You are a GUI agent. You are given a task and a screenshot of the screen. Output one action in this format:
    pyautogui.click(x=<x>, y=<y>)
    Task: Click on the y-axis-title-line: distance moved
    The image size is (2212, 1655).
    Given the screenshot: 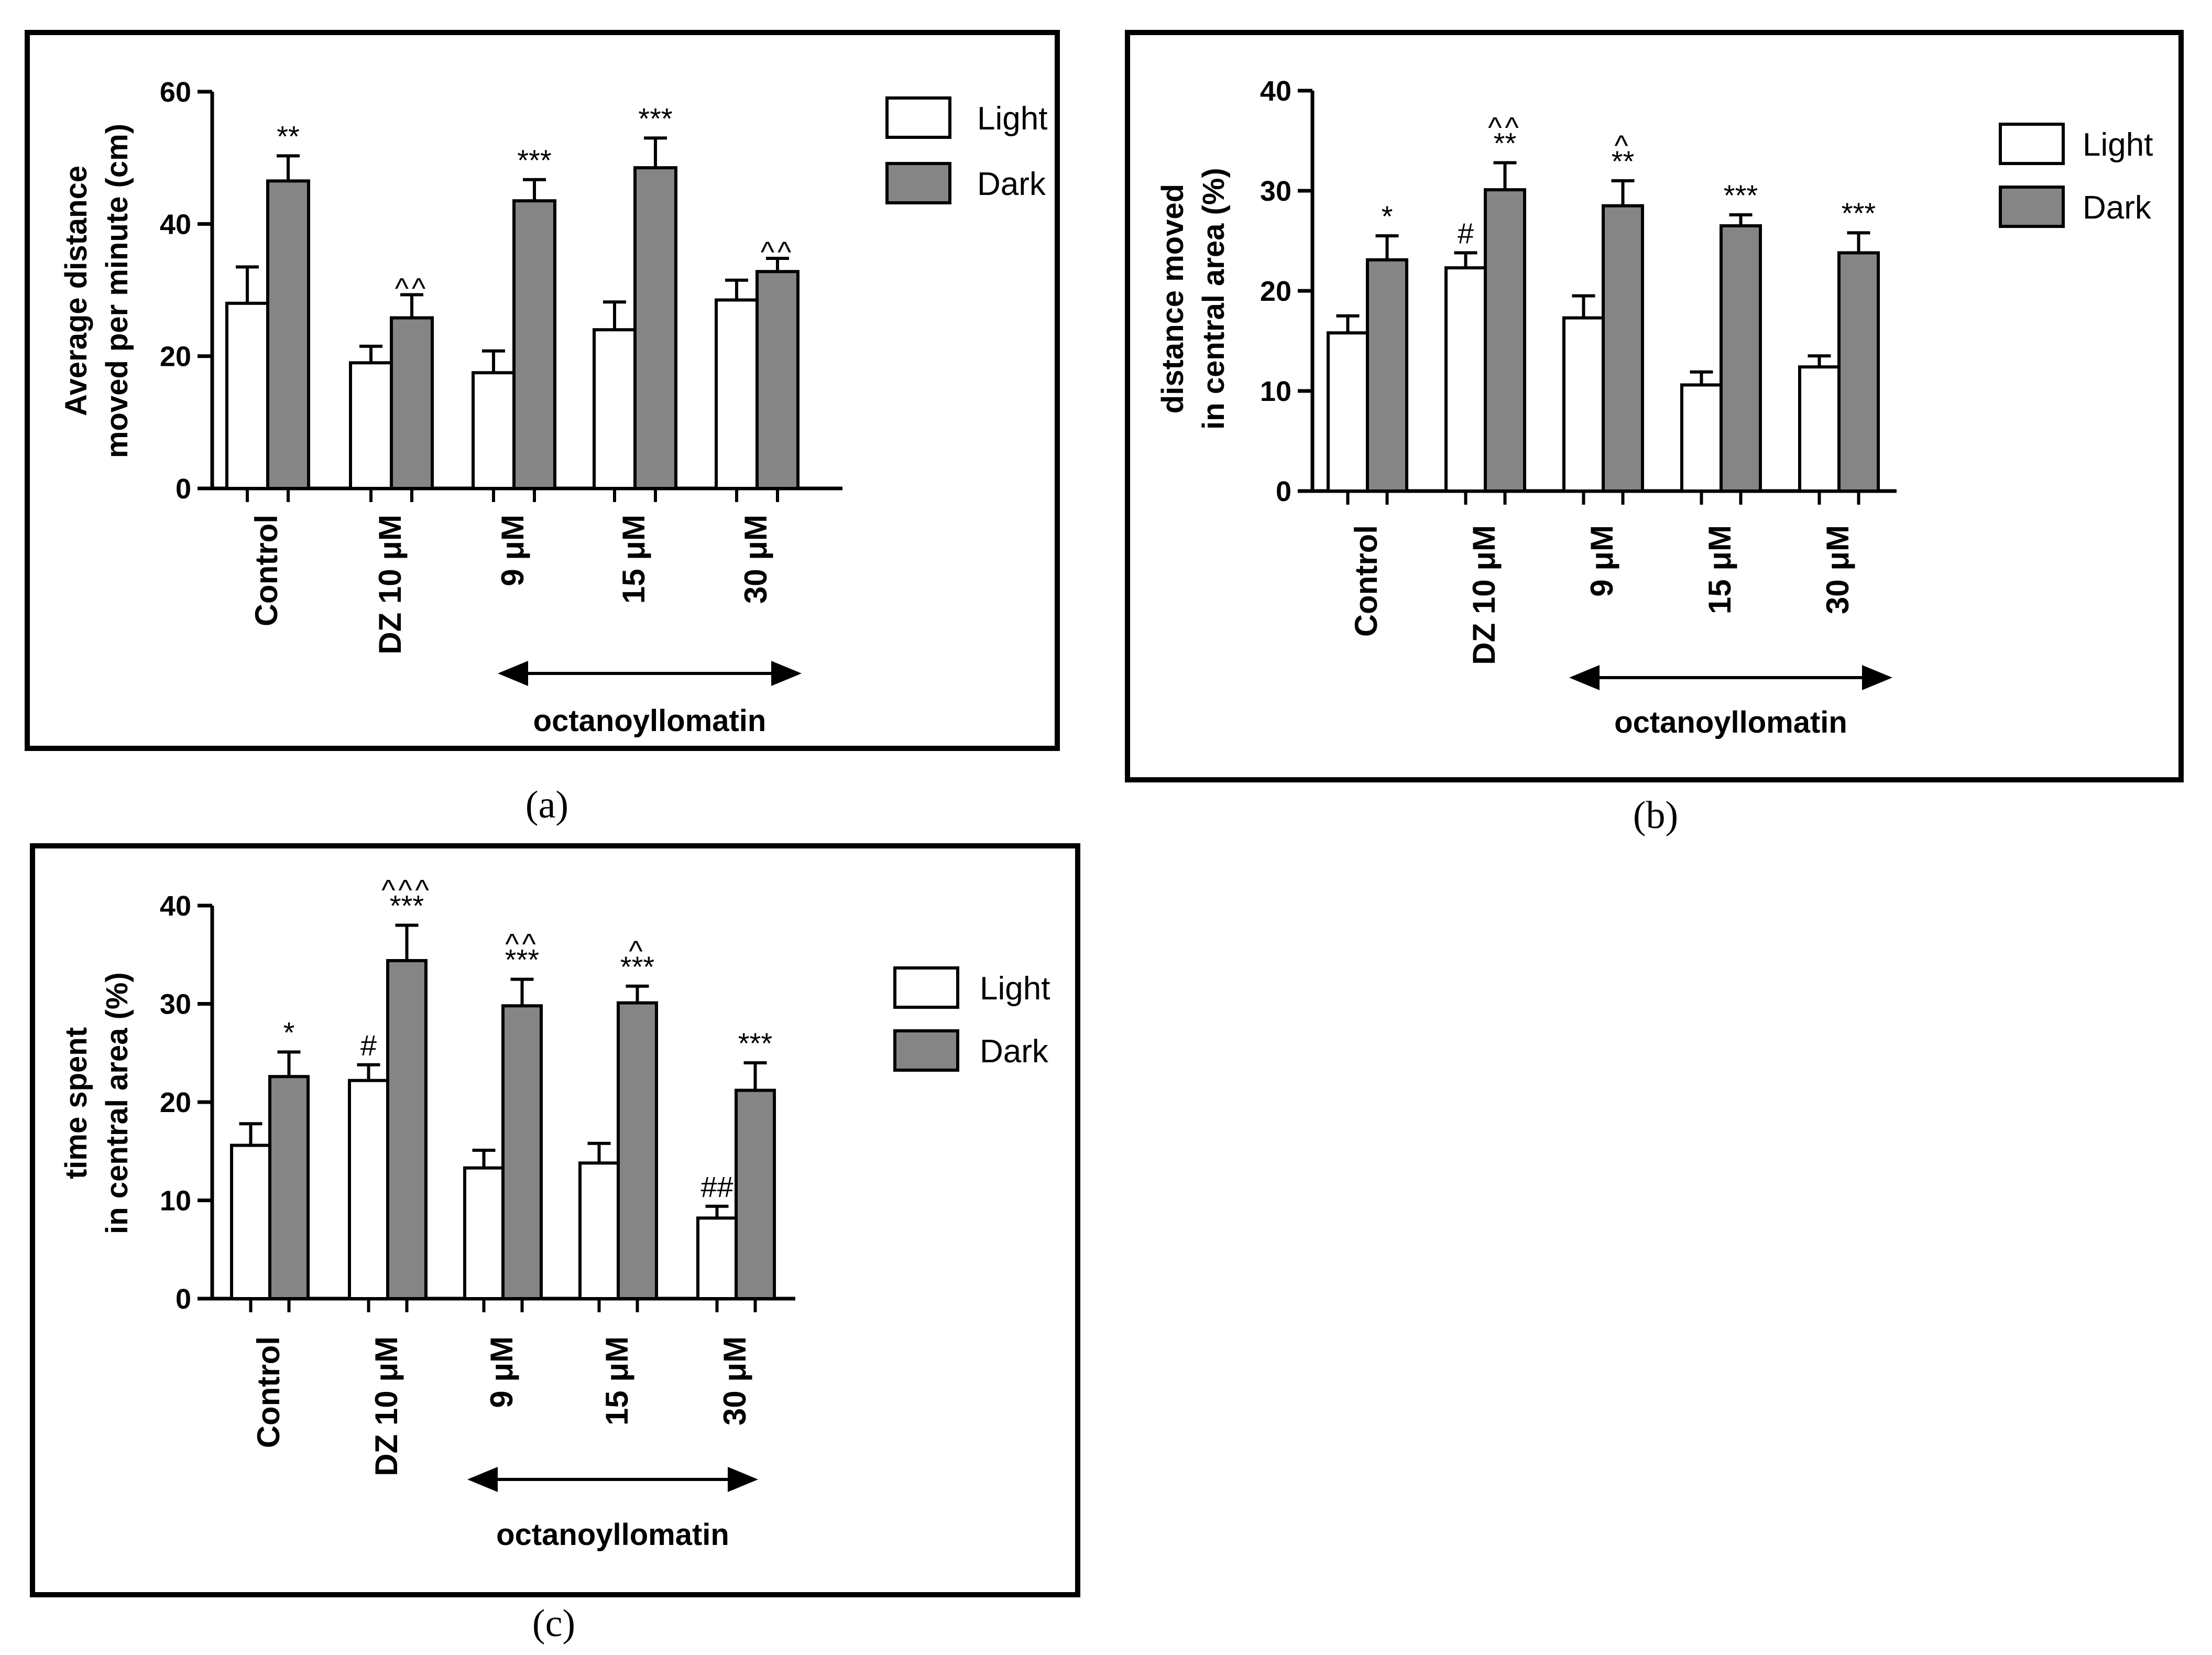 What is the action you would take?
    pyautogui.click(x=1173, y=298)
    